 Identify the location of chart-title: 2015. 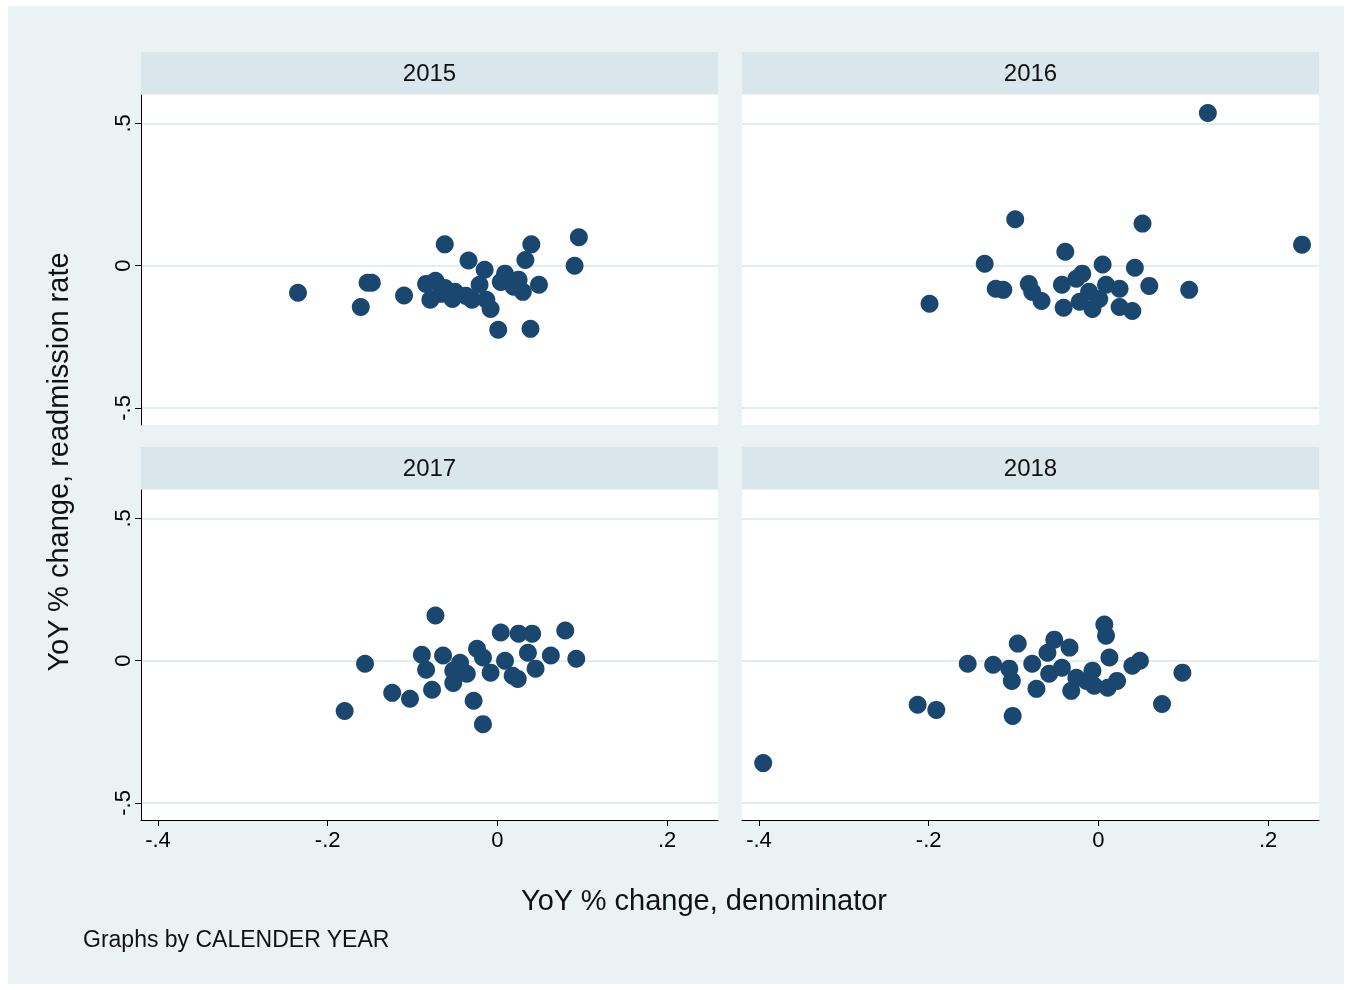
(429, 73).